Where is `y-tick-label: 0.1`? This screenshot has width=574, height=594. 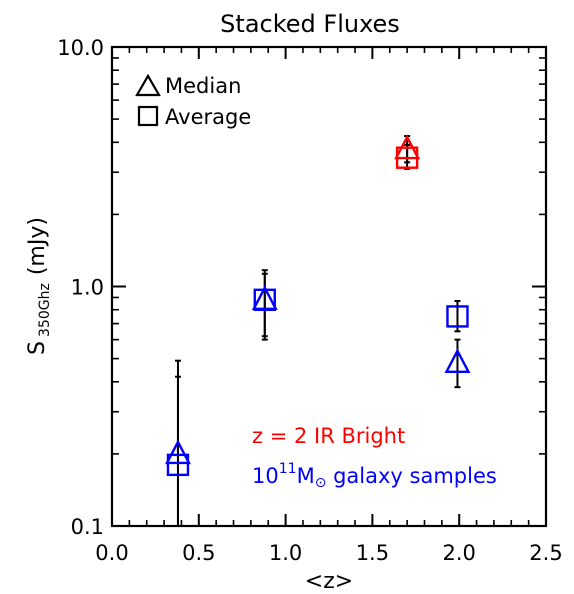 y-tick-label: 0.1 is located at coordinates (87, 527).